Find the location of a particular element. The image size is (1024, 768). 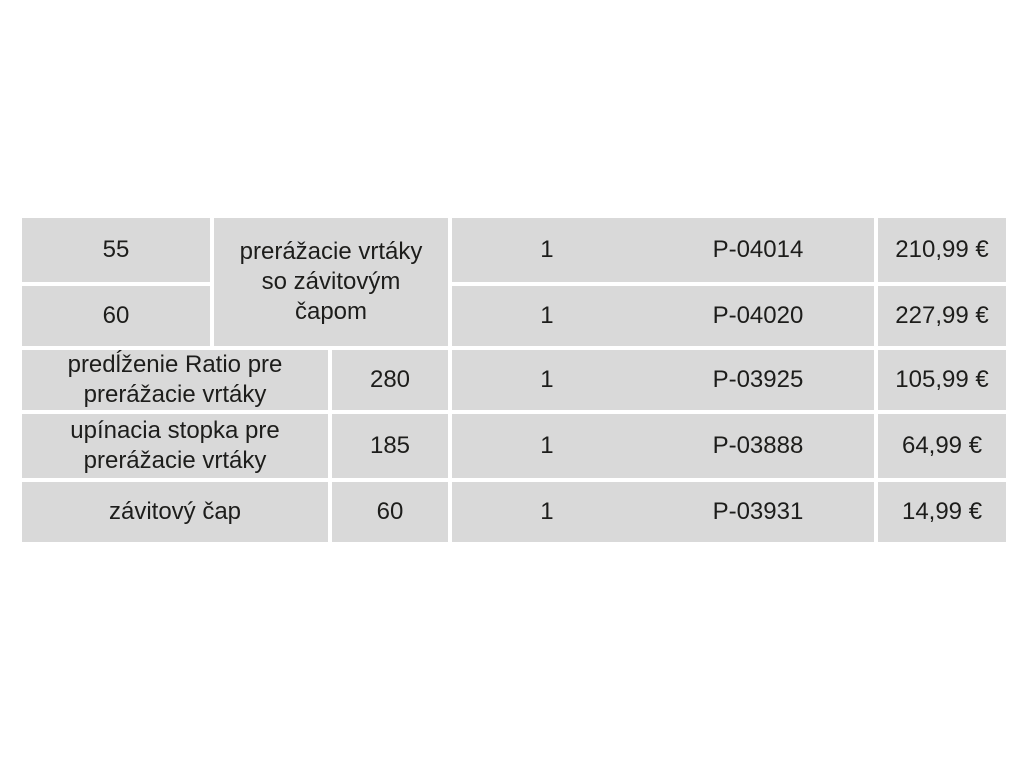

qty-code-cell: 1 P-04020 is located at coordinates (663, 316).